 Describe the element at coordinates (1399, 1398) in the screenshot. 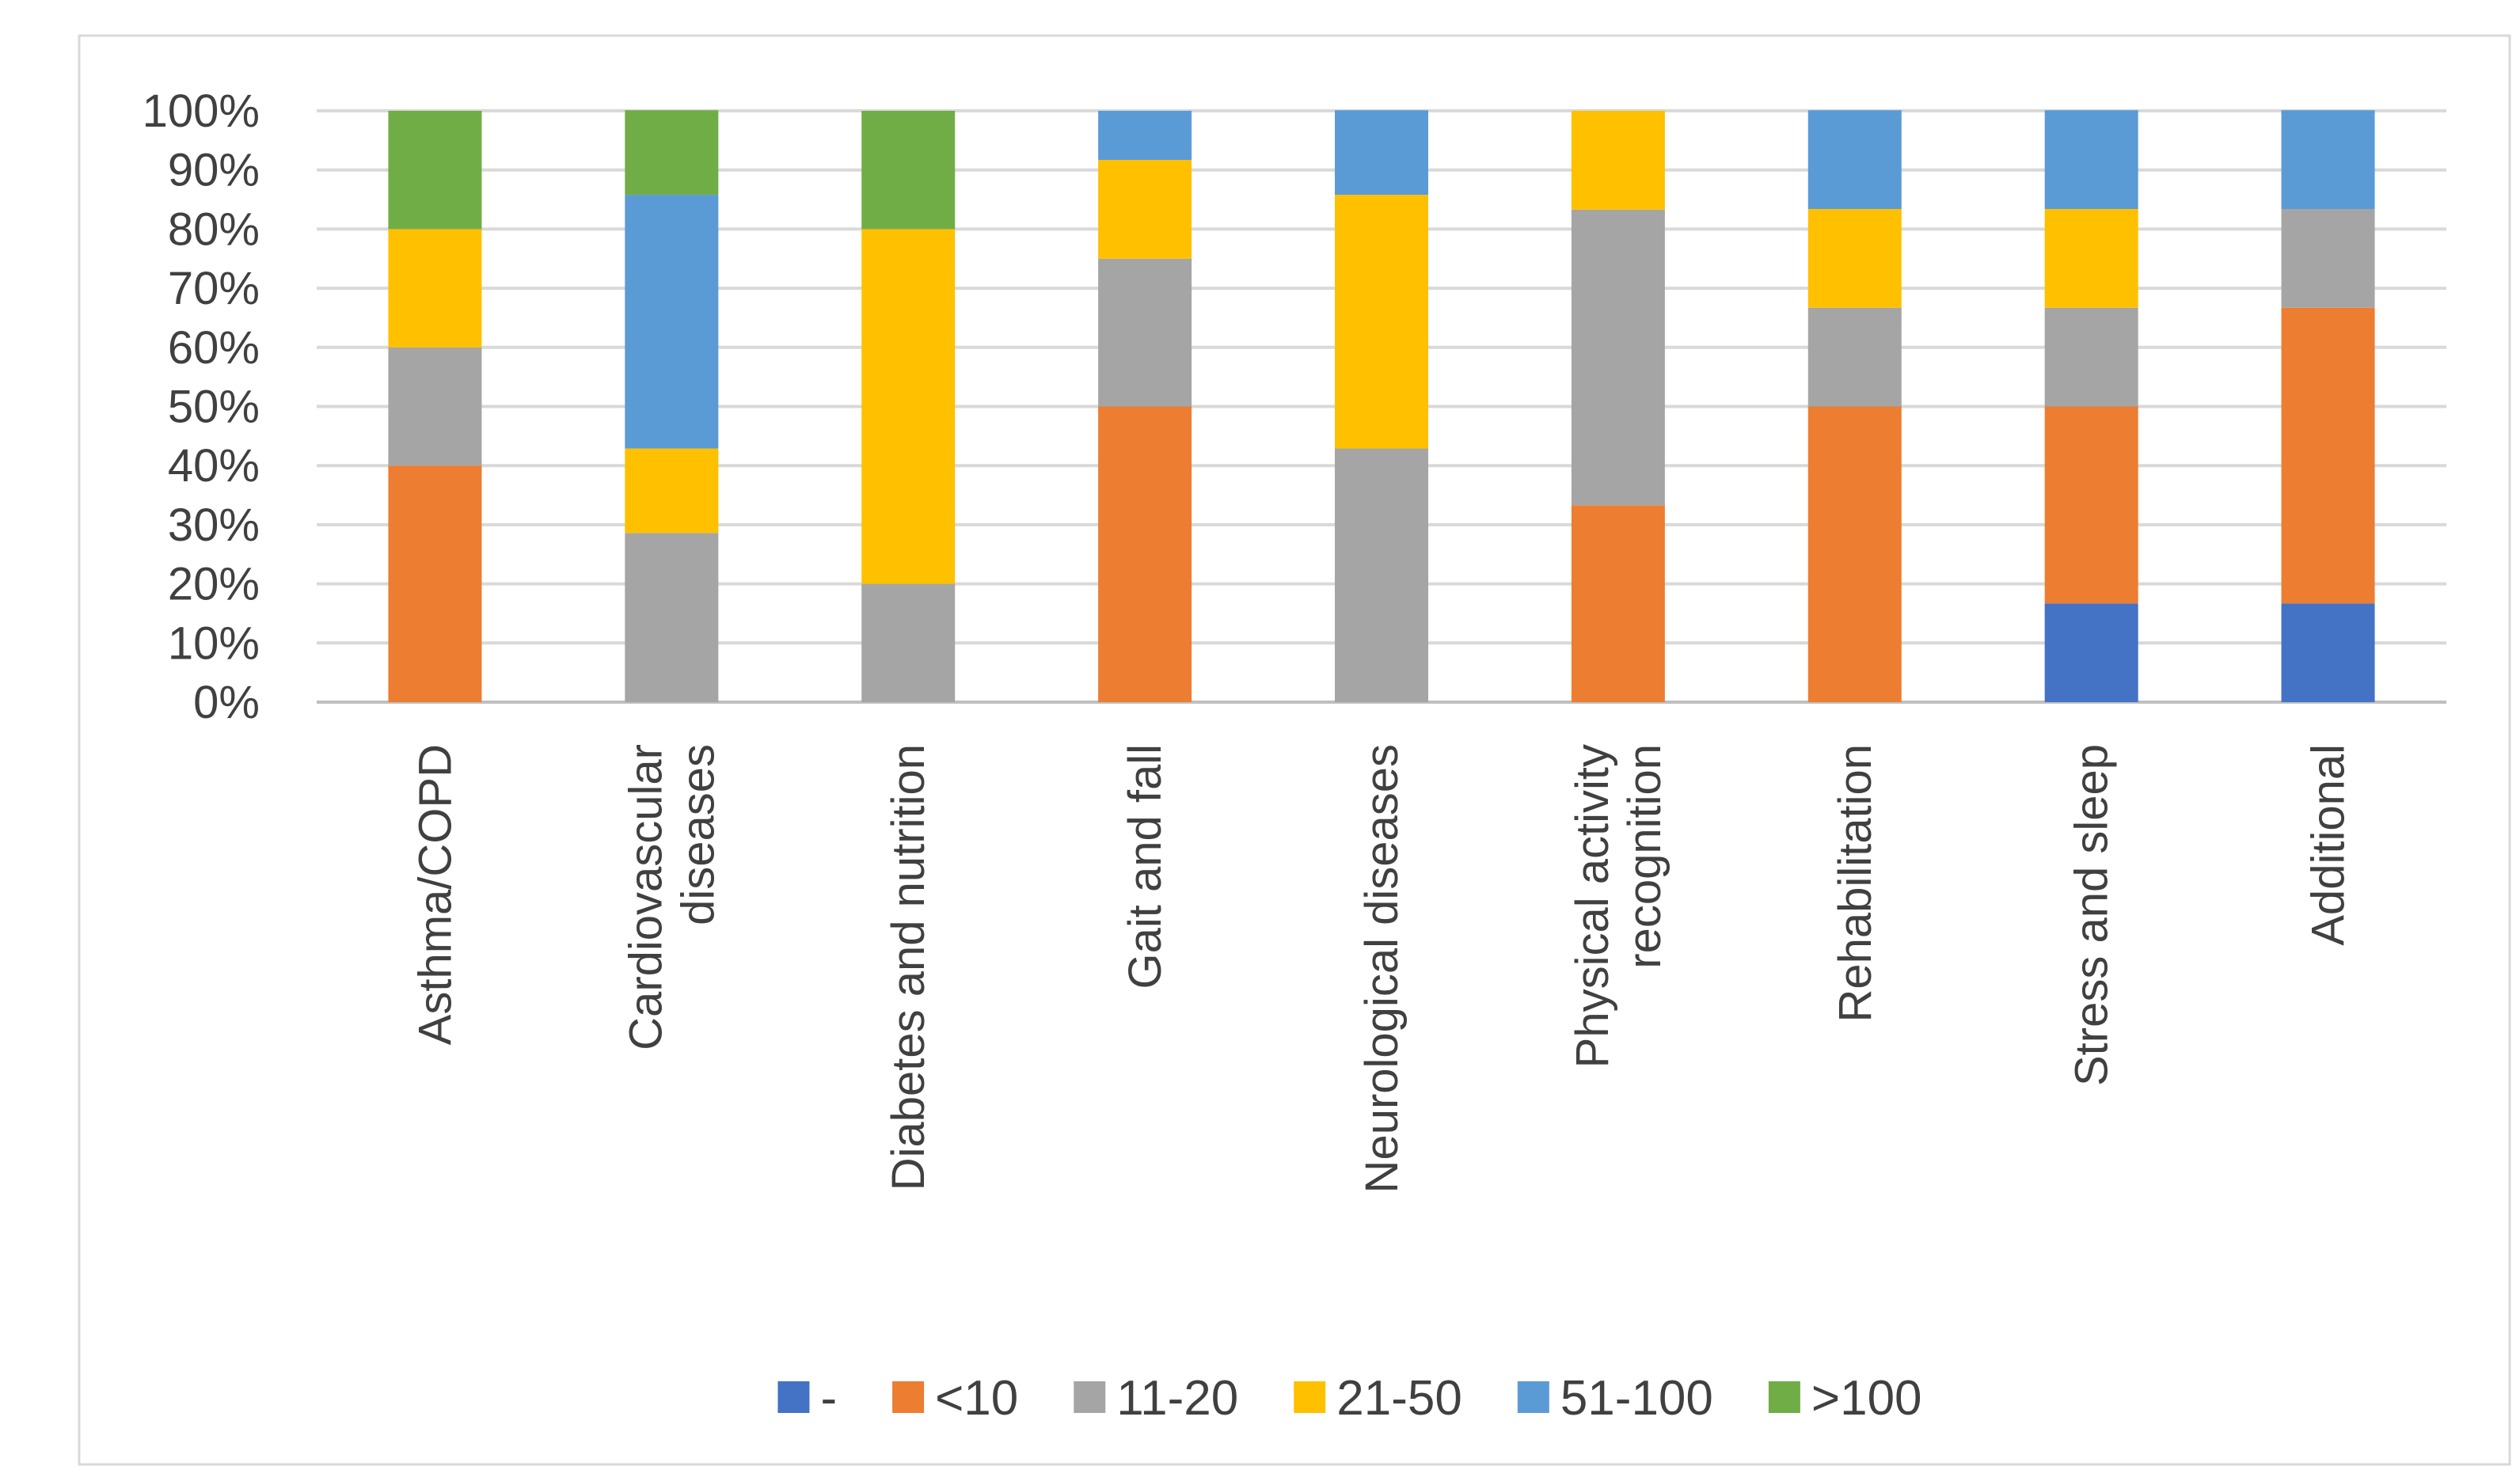

I see `legend-label: 21-50` at that location.